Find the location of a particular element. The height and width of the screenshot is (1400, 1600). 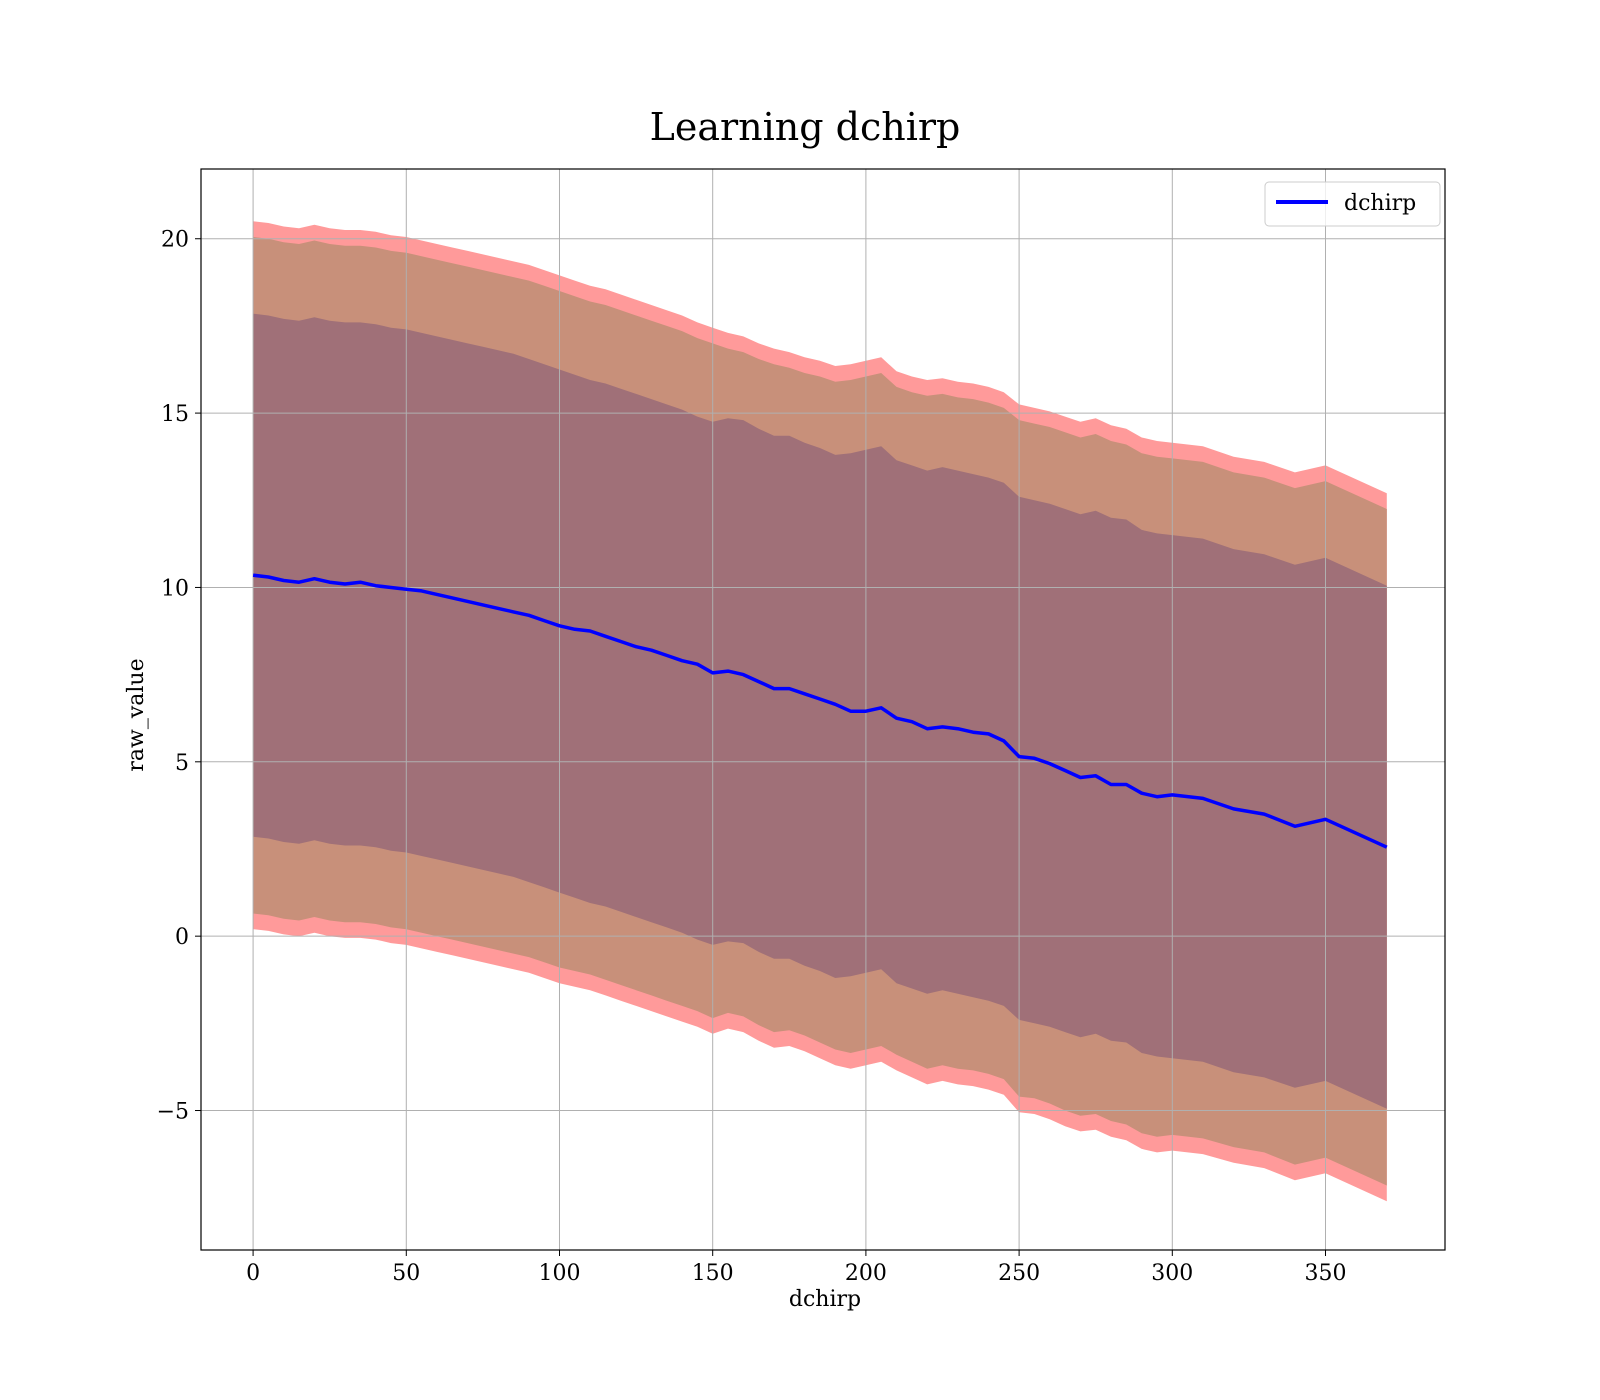

x-tick-label: 50 is located at coordinates (406, 1273).